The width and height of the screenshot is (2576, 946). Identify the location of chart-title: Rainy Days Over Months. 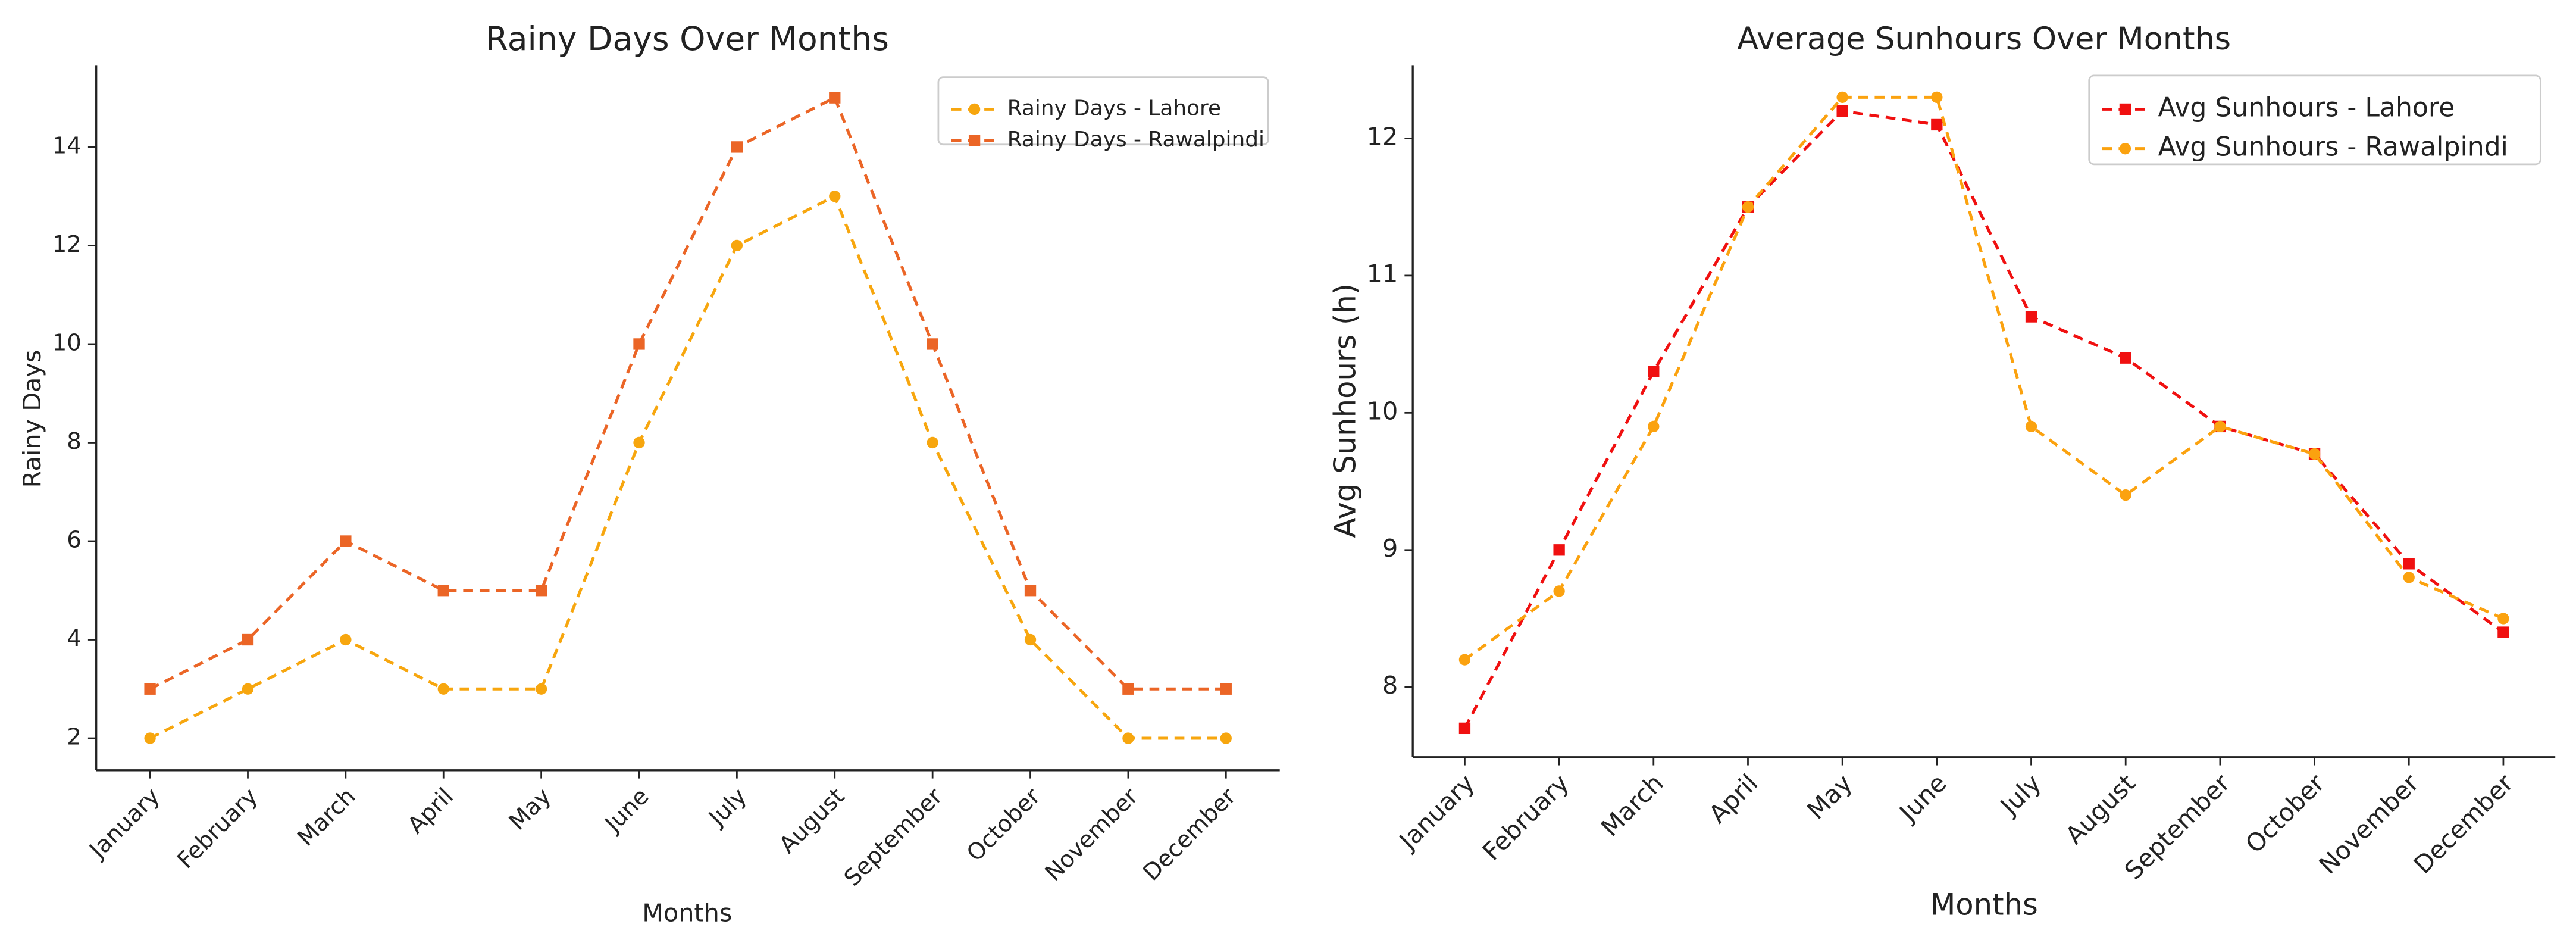
(687, 39).